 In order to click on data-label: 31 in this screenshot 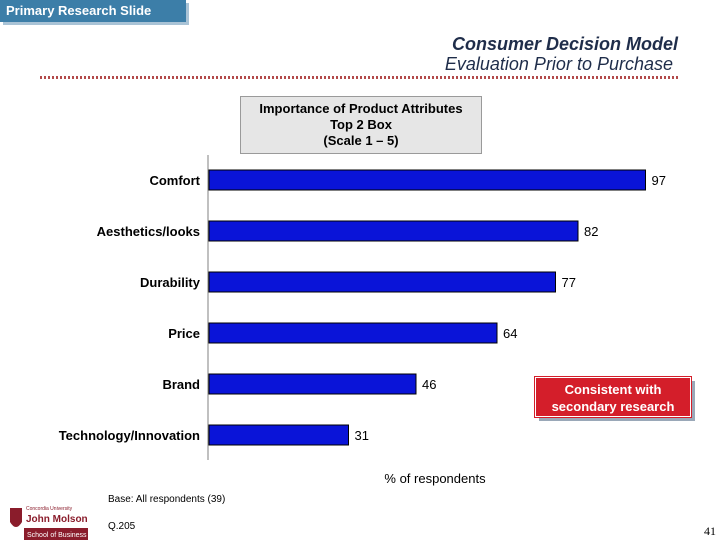, I will do `click(362, 435)`.